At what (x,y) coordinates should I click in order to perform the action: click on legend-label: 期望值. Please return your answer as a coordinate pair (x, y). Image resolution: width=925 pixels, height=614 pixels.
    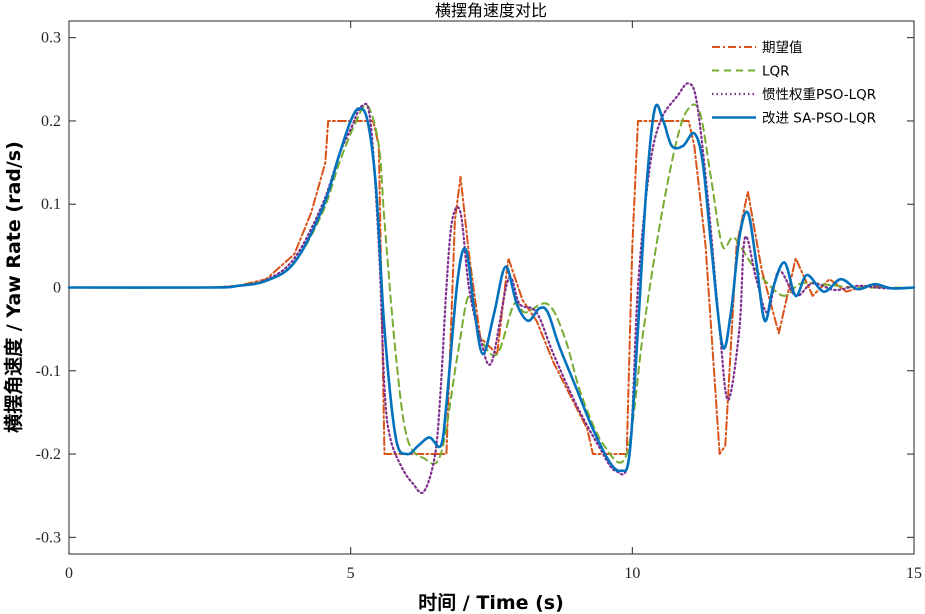
    Looking at the image, I should click on (782, 48).